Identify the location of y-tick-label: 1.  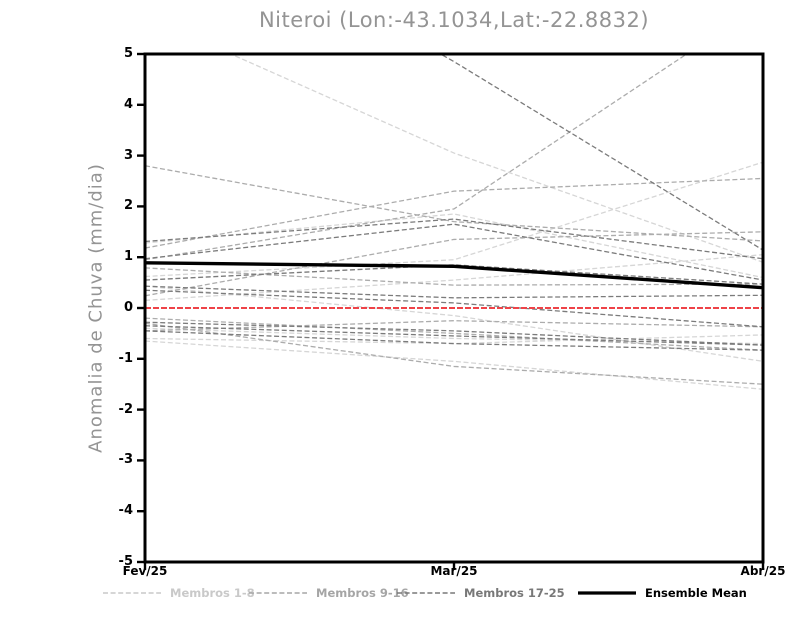
(128, 257).